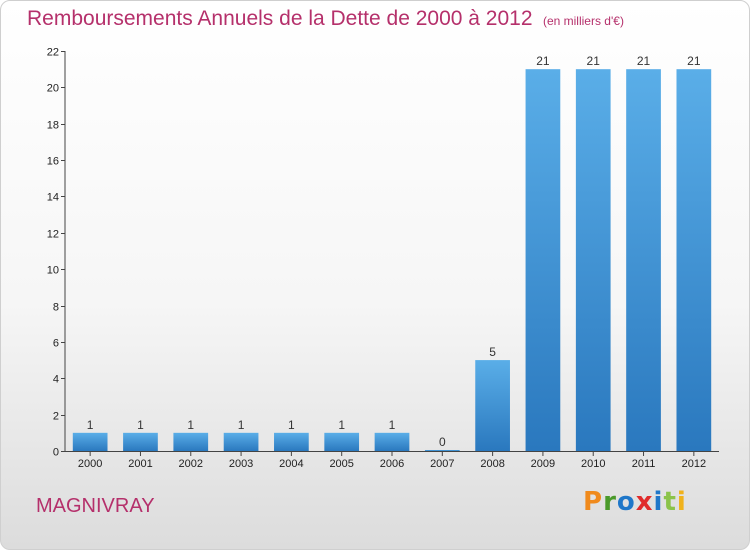  Describe the element at coordinates (53, 126) in the screenshot. I see `y-tick-label: 18` at that location.